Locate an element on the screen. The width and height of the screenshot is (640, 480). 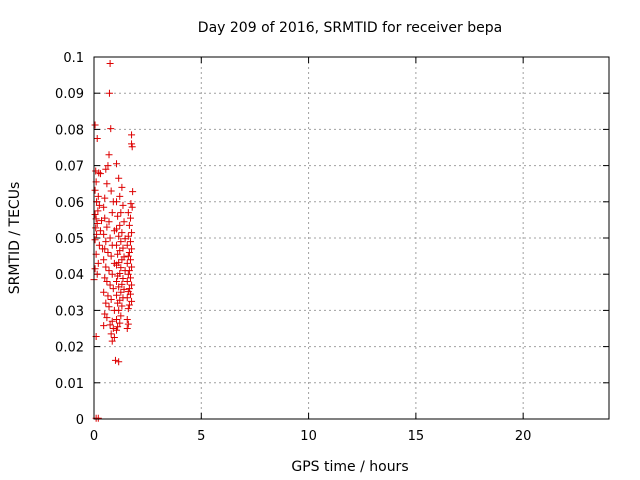
y-tick-label: 0.02 is located at coordinates (69, 348).